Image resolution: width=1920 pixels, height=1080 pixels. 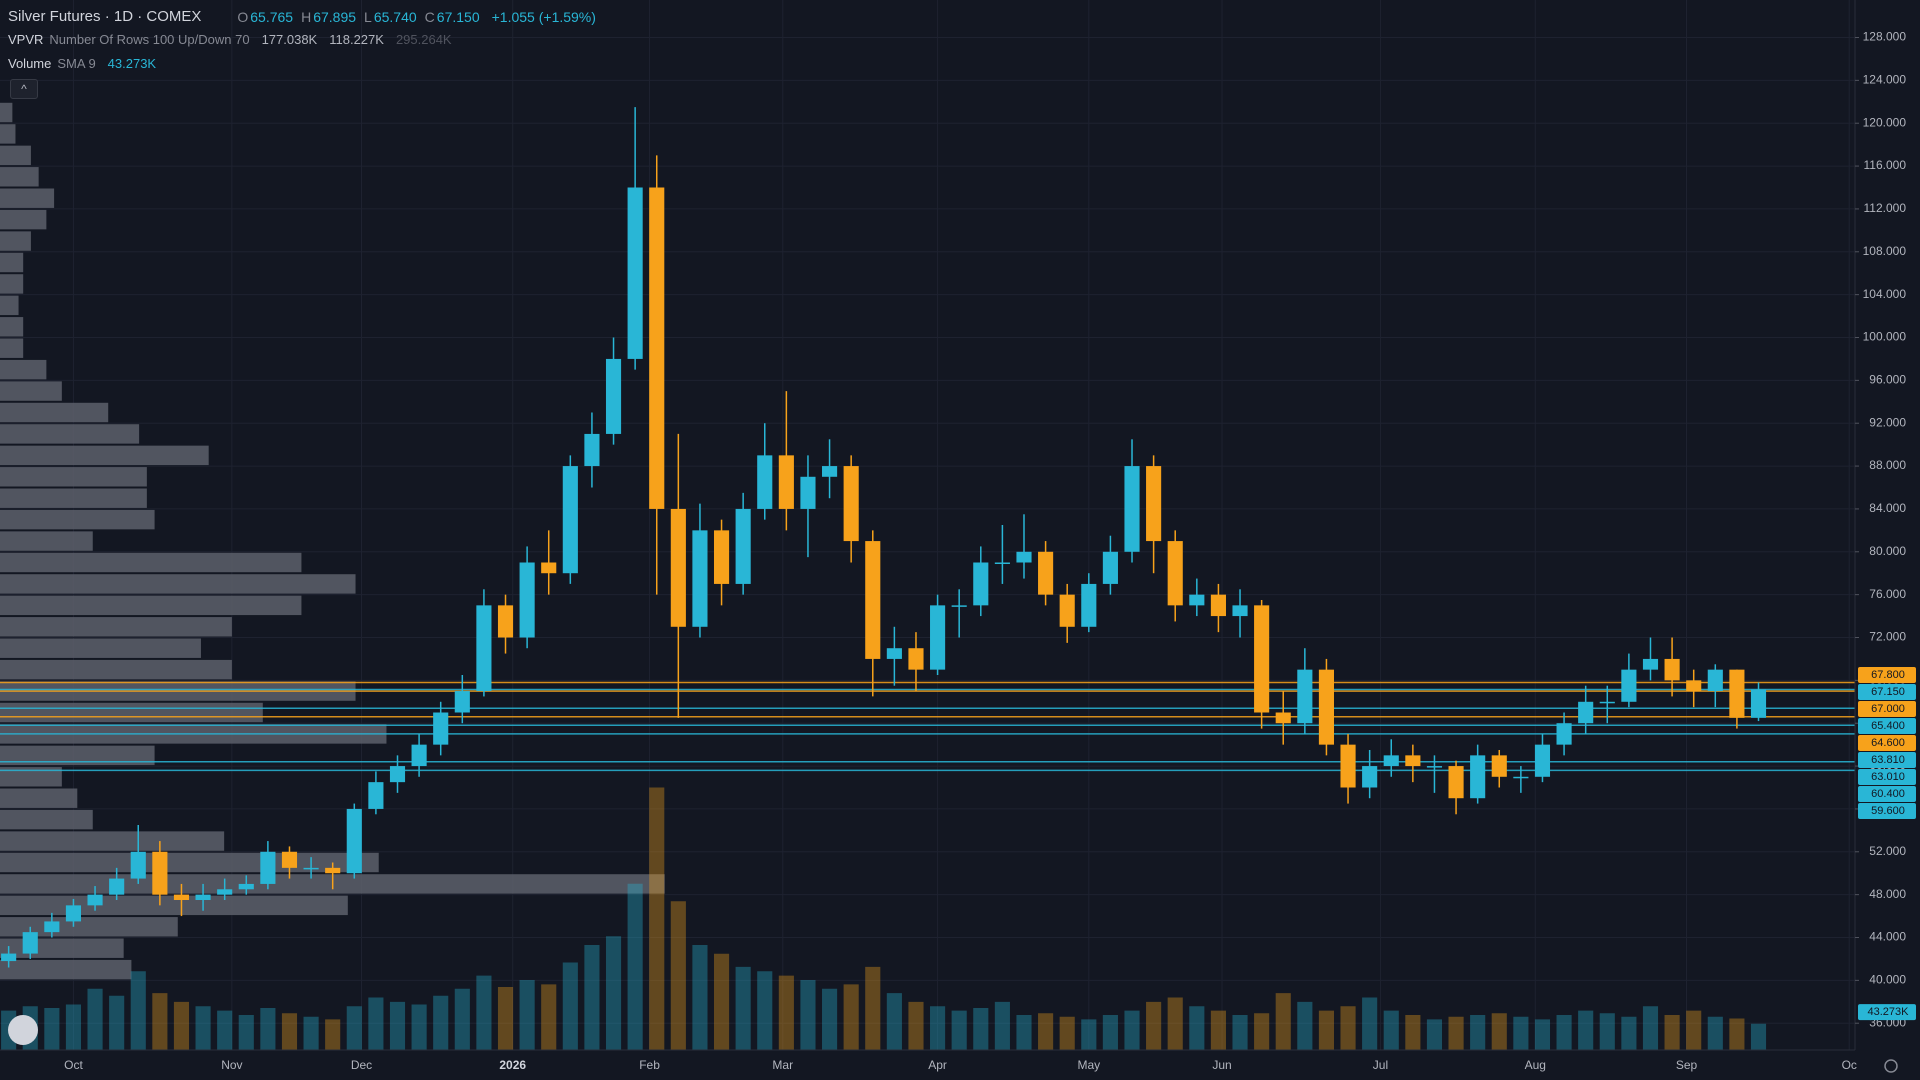 What do you see at coordinates (1535, 1065) in the screenshot?
I see `x-tick-label: Aug` at bounding box center [1535, 1065].